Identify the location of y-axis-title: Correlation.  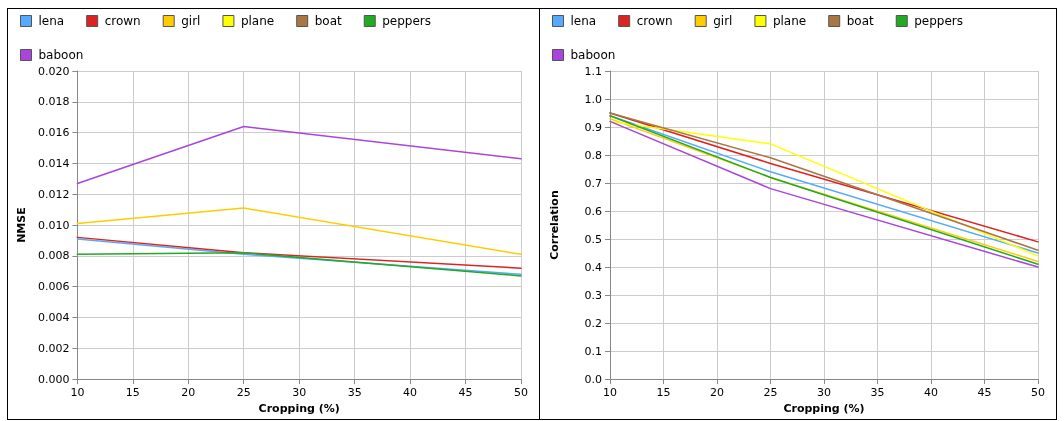
(554, 225).